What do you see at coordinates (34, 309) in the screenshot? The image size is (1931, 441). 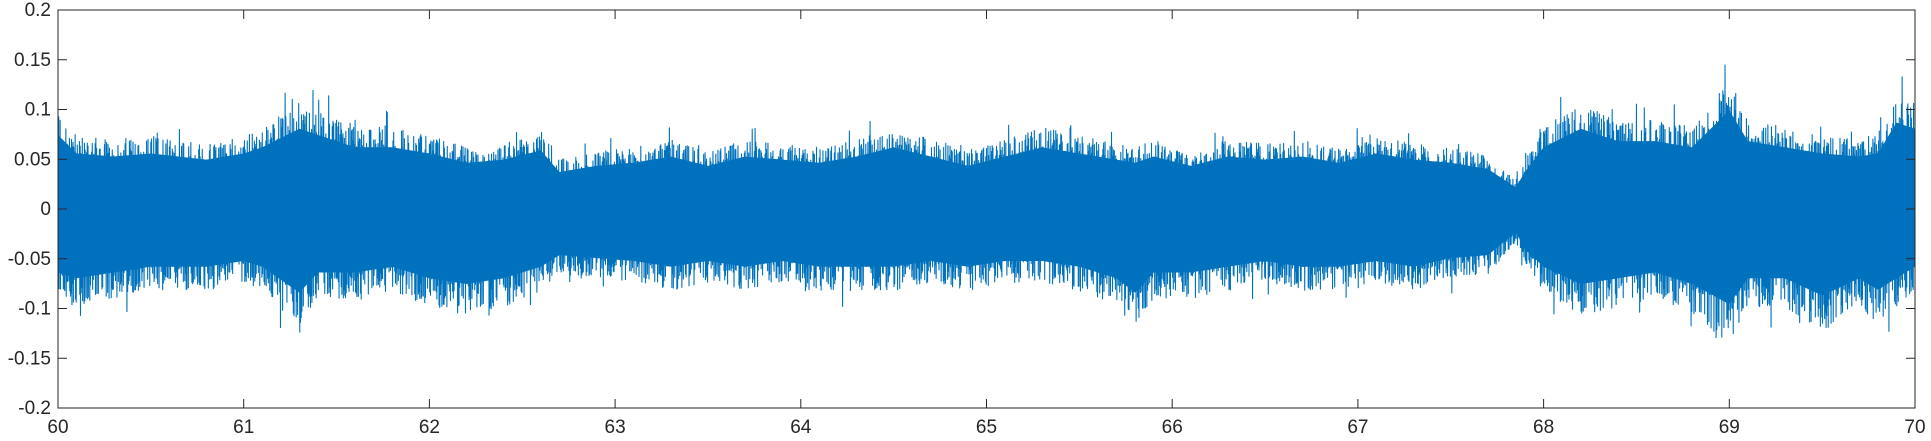 I see `y-tick-label: -0.1` at bounding box center [34, 309].